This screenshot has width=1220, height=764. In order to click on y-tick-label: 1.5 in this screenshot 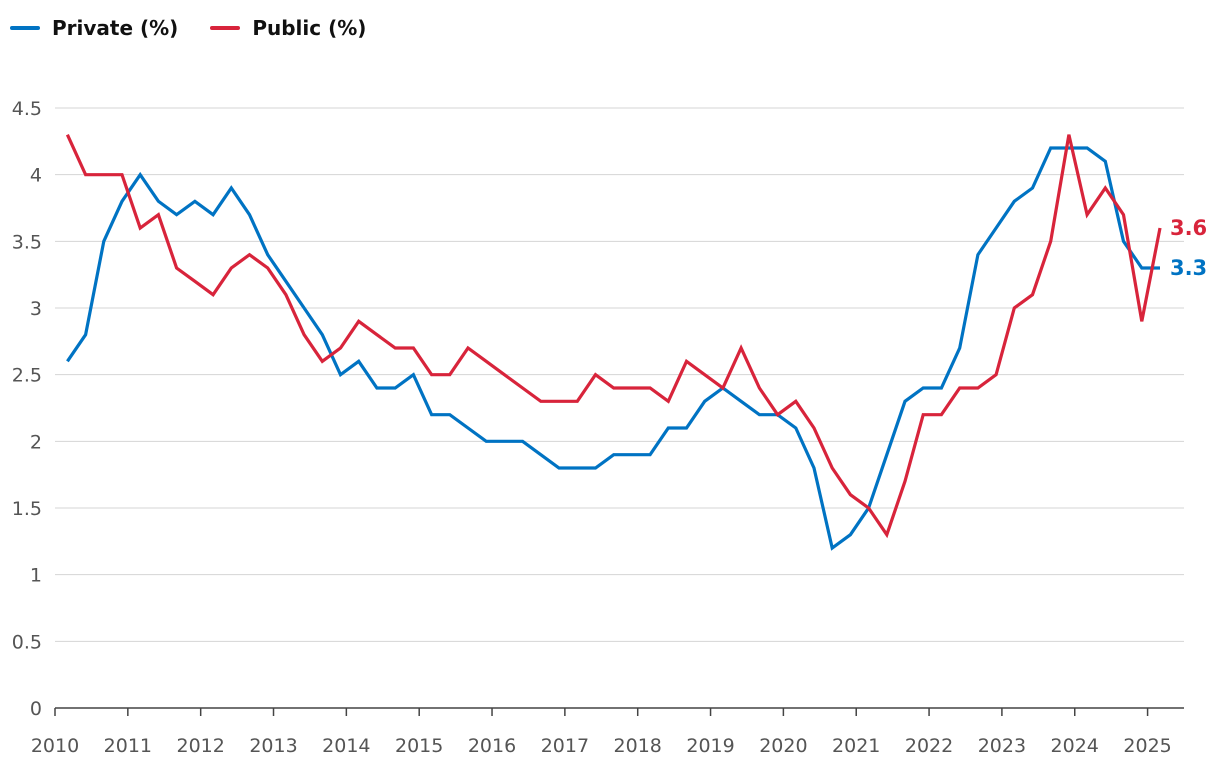, I will do `click(27, 509)`.